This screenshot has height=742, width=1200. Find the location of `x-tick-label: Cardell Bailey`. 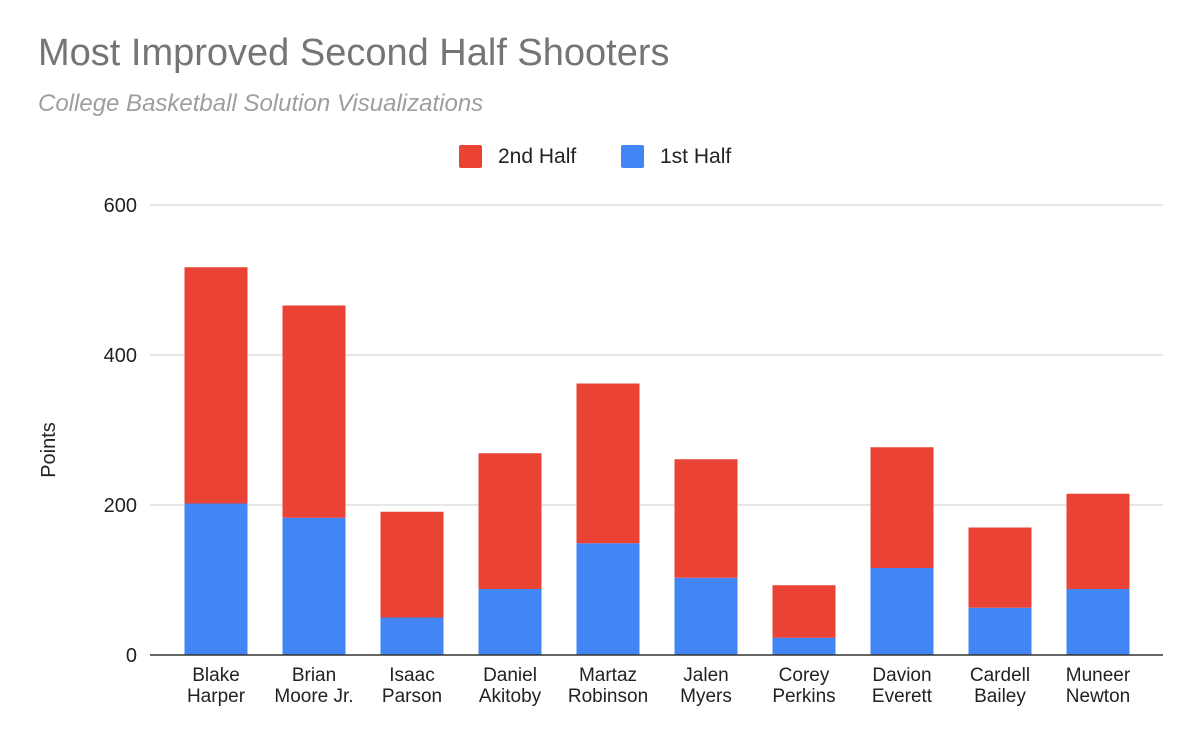

x-tick-label: Cardell Bailey is located at coordinates (1000, 686).